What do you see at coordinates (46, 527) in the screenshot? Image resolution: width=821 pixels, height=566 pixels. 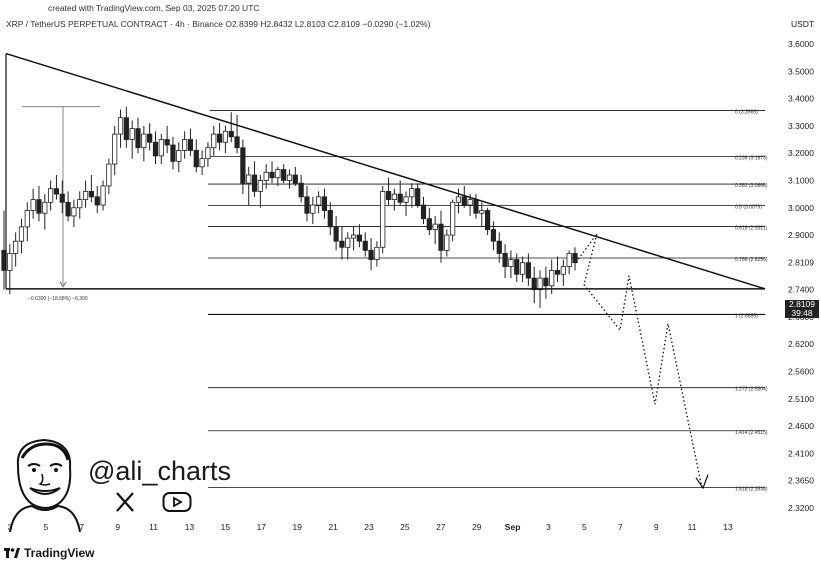 I see `date-tick-label: 5` at bounding box center [46, 527].